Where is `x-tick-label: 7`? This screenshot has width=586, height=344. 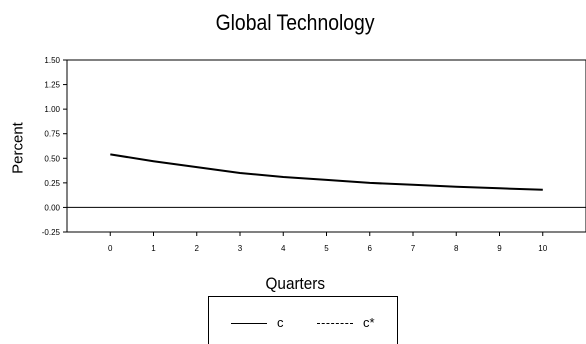
x-tick-label: 7 is located at coordinates (413, 248).